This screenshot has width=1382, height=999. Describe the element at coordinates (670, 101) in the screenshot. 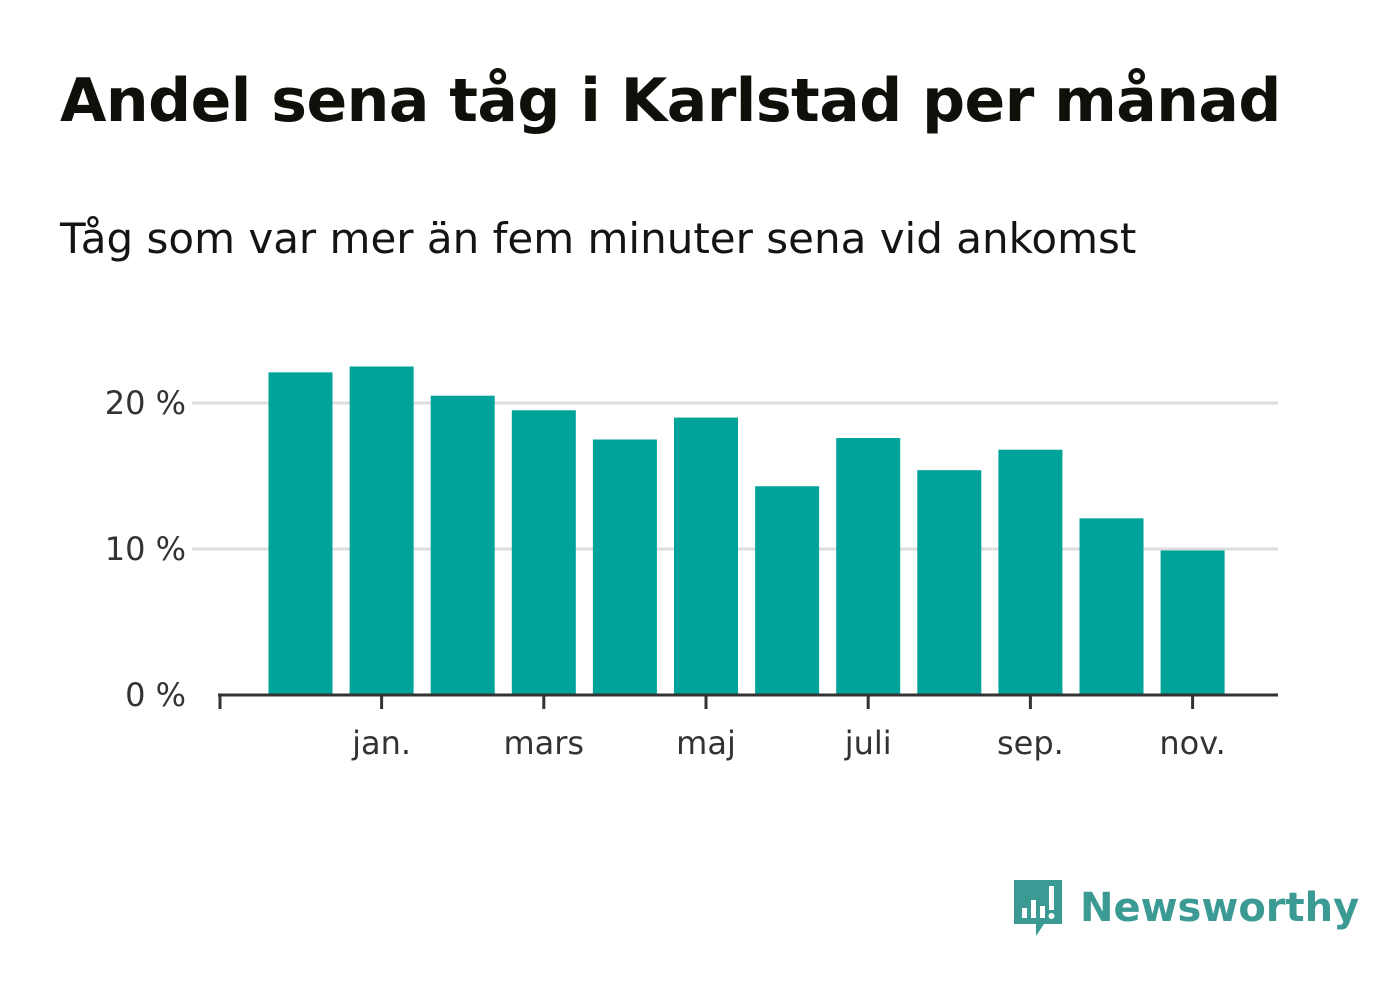

I see `chart-title: Andel sena tåg i Karlstad per månad` at that location.